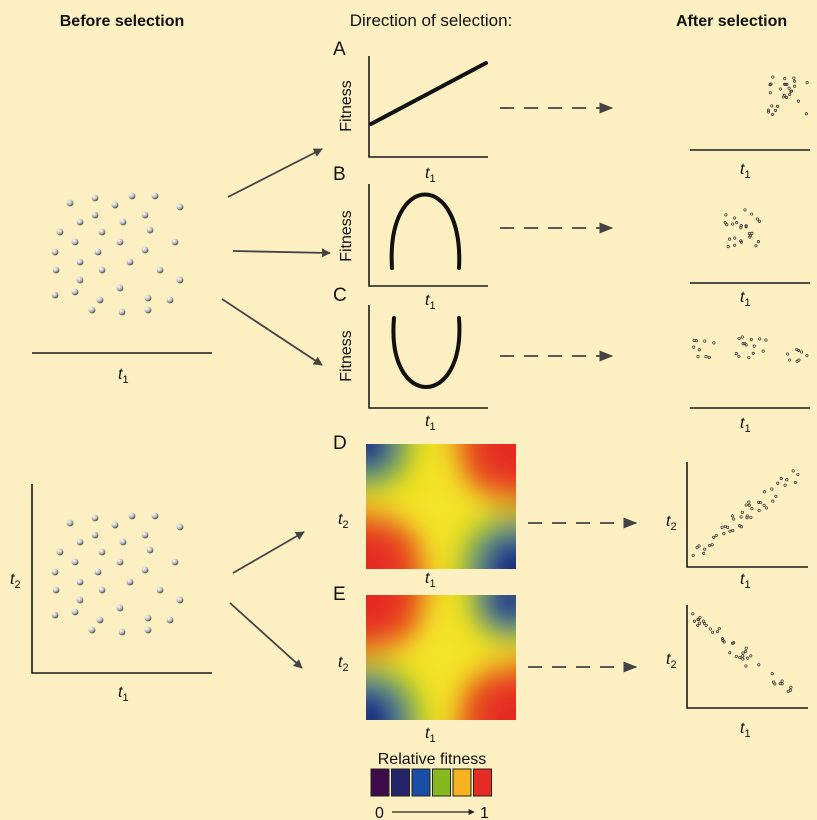  I want to click on after-population-d, so click(745, 513).